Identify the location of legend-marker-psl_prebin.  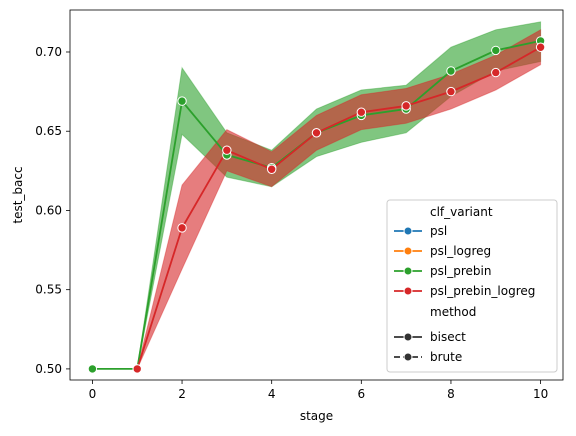
(408, 271).